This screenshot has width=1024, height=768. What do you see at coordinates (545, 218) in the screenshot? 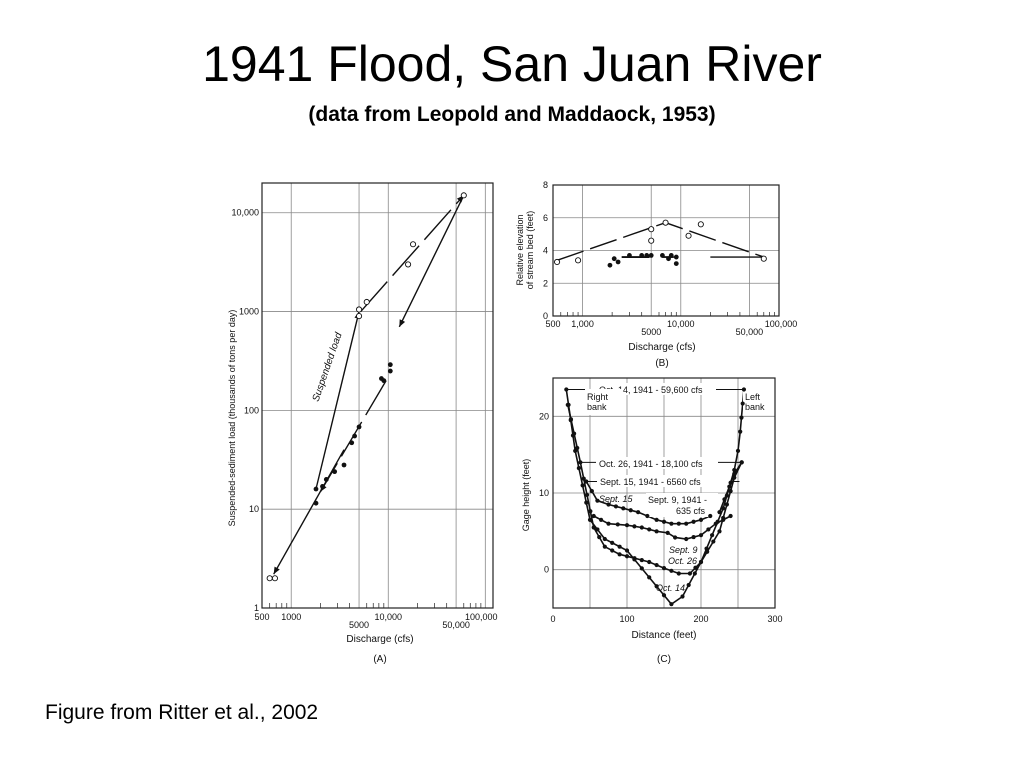
I see `panel-b-ytick-label: 6` at bounding box center [545, 218].